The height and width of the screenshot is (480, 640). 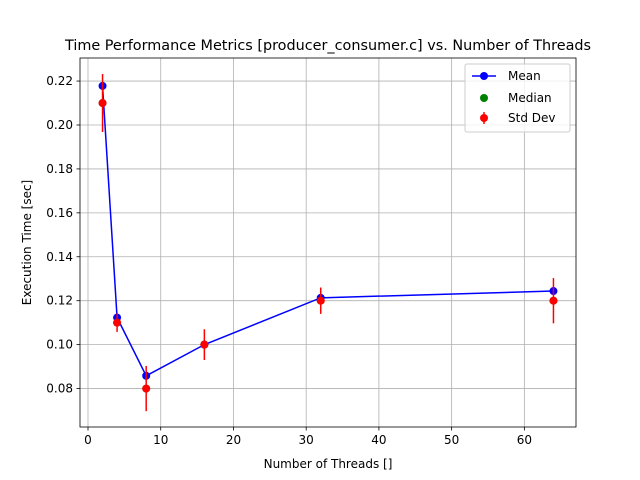 What do you see at coordinates (328, 464) in the screenshot?
I see `x-axis-label: Number of Threads []` at bounding box center [328, 464].